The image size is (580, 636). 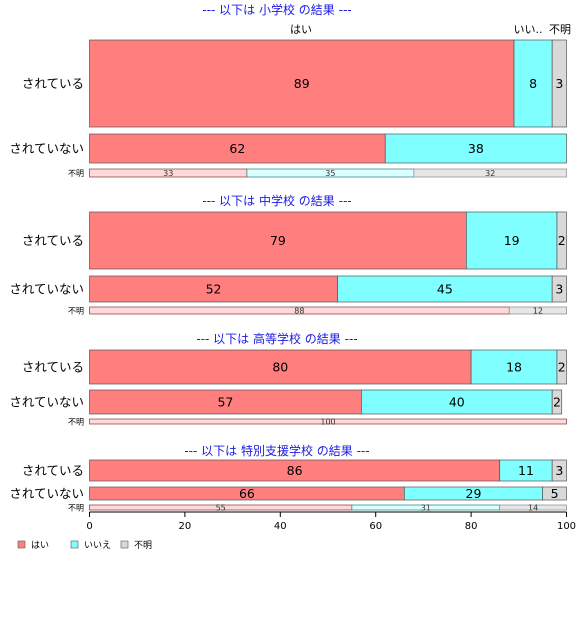 I want to click on data-label: 40, so click(x=457, y=402).